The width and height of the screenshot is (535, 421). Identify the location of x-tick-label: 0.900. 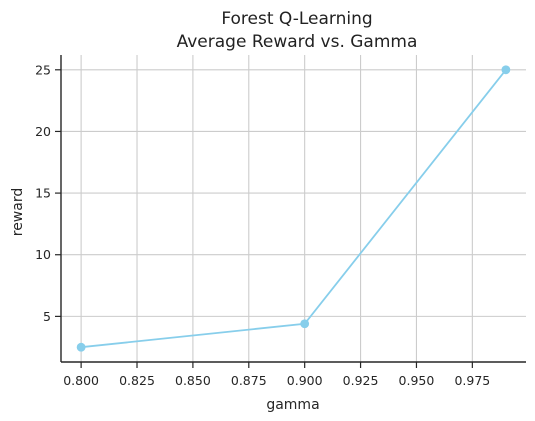
(305, 380).